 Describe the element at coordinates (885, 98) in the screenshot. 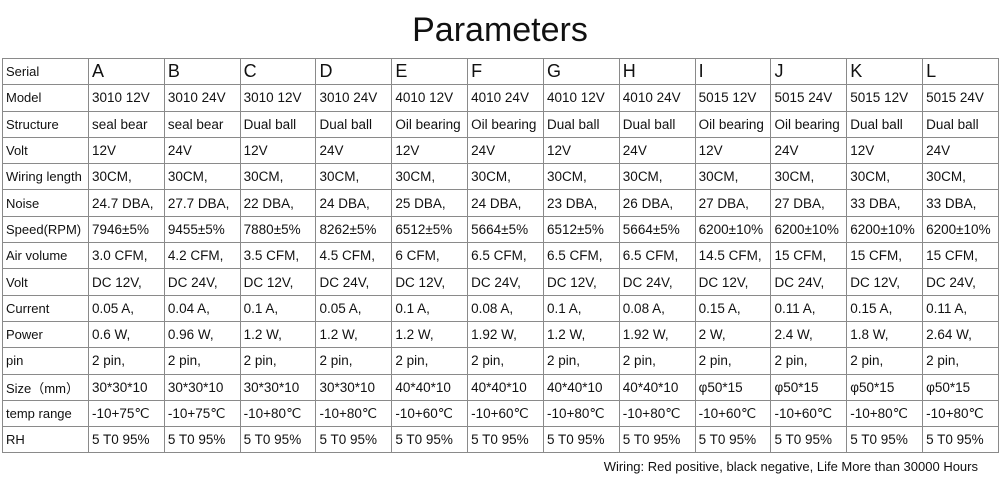

I see `table-cell: 5015 12V` at that location.